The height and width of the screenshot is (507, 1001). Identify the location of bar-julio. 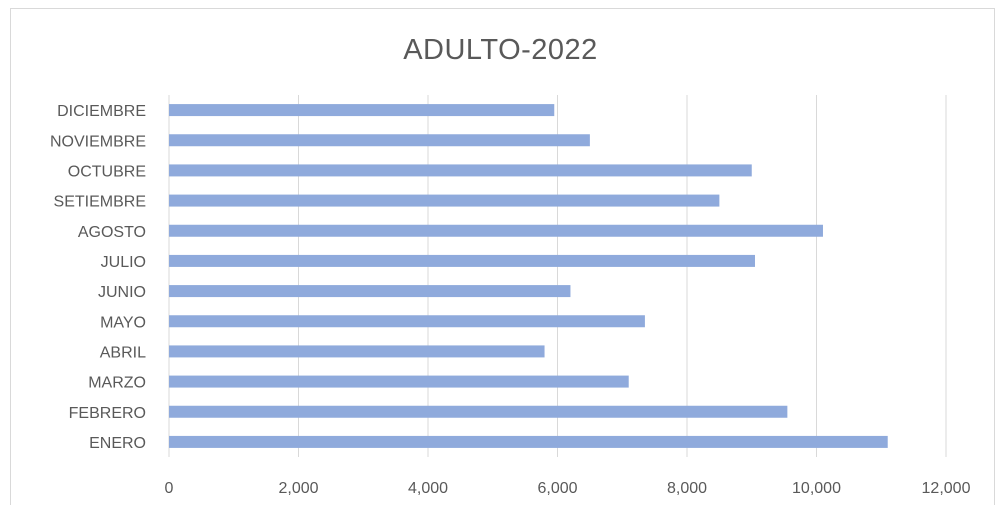
(462, 260).